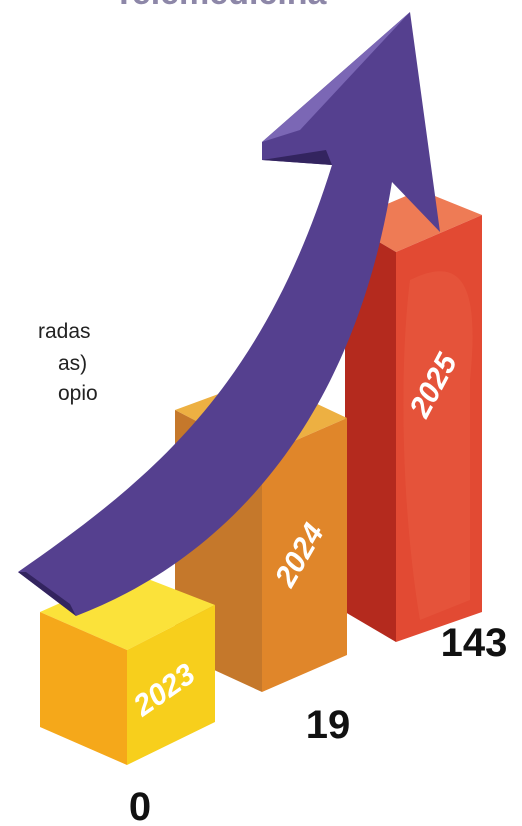 The image size is (522, 826). I want to click on box-2025: 2025, so click(413, 416).